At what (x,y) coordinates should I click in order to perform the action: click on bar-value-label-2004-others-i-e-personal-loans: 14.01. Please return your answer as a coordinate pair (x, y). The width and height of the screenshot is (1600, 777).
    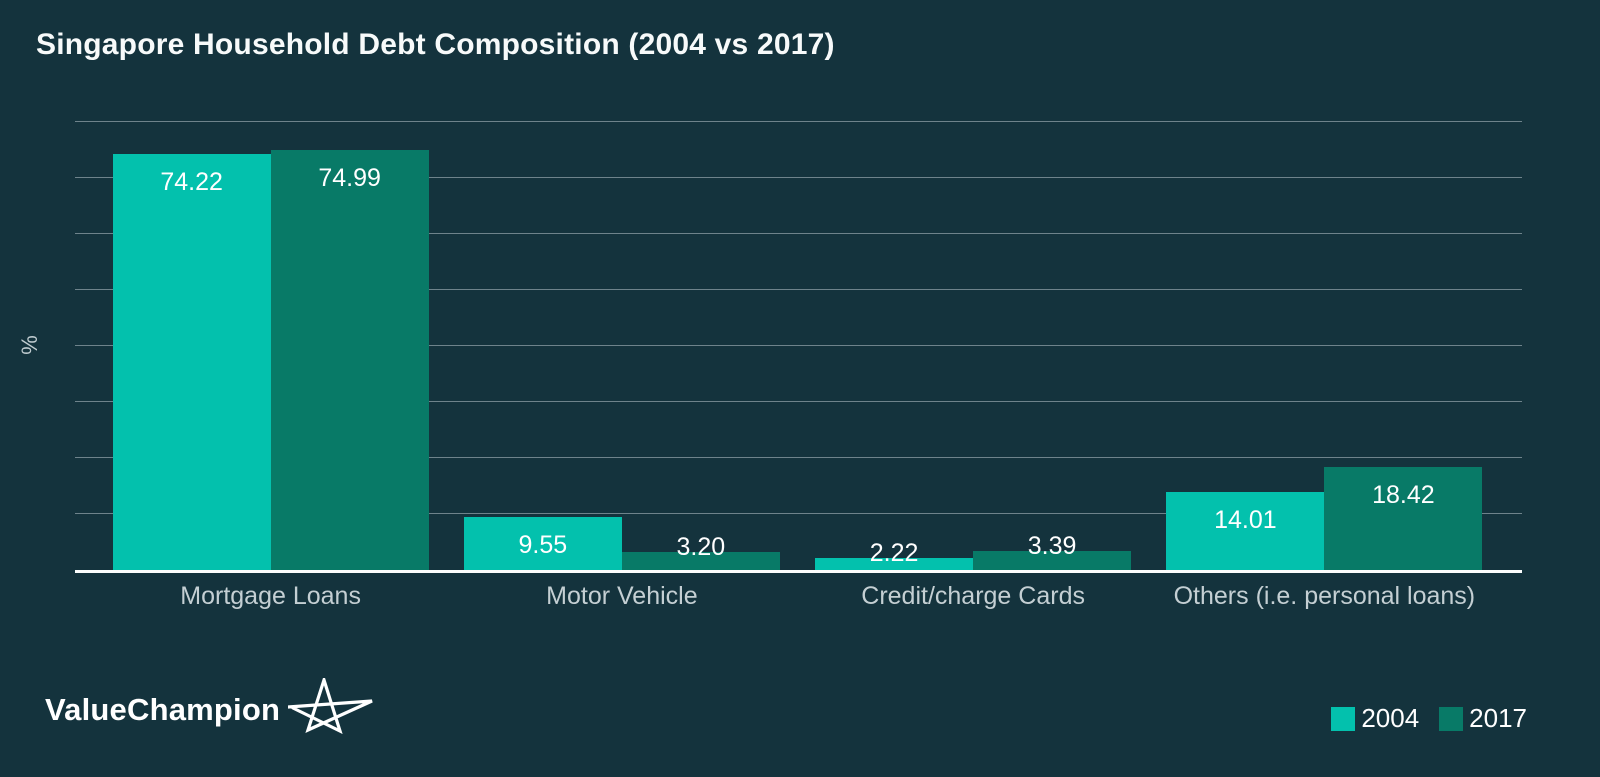
    Looking at the image, I should click on (1245, 519).